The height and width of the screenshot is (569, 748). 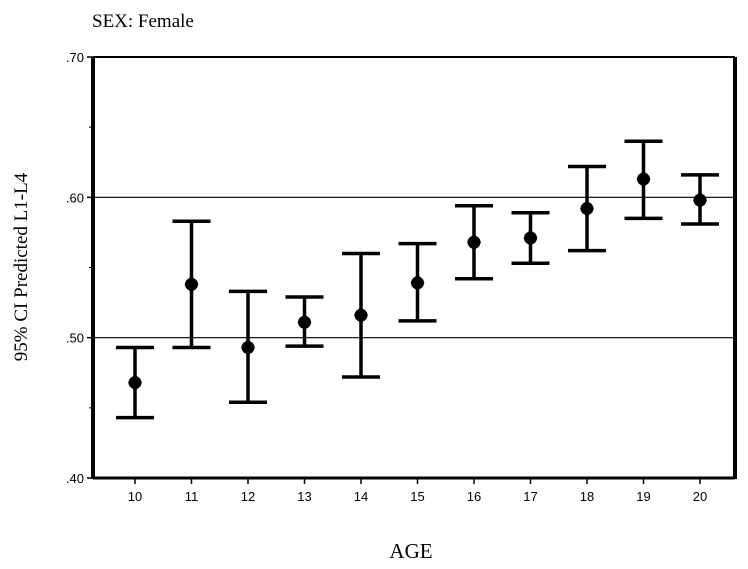 What do you see at coordinates (700, 496) in the screenshot?
I see `x-tick-label: 20` at bounding box center [700, 496].